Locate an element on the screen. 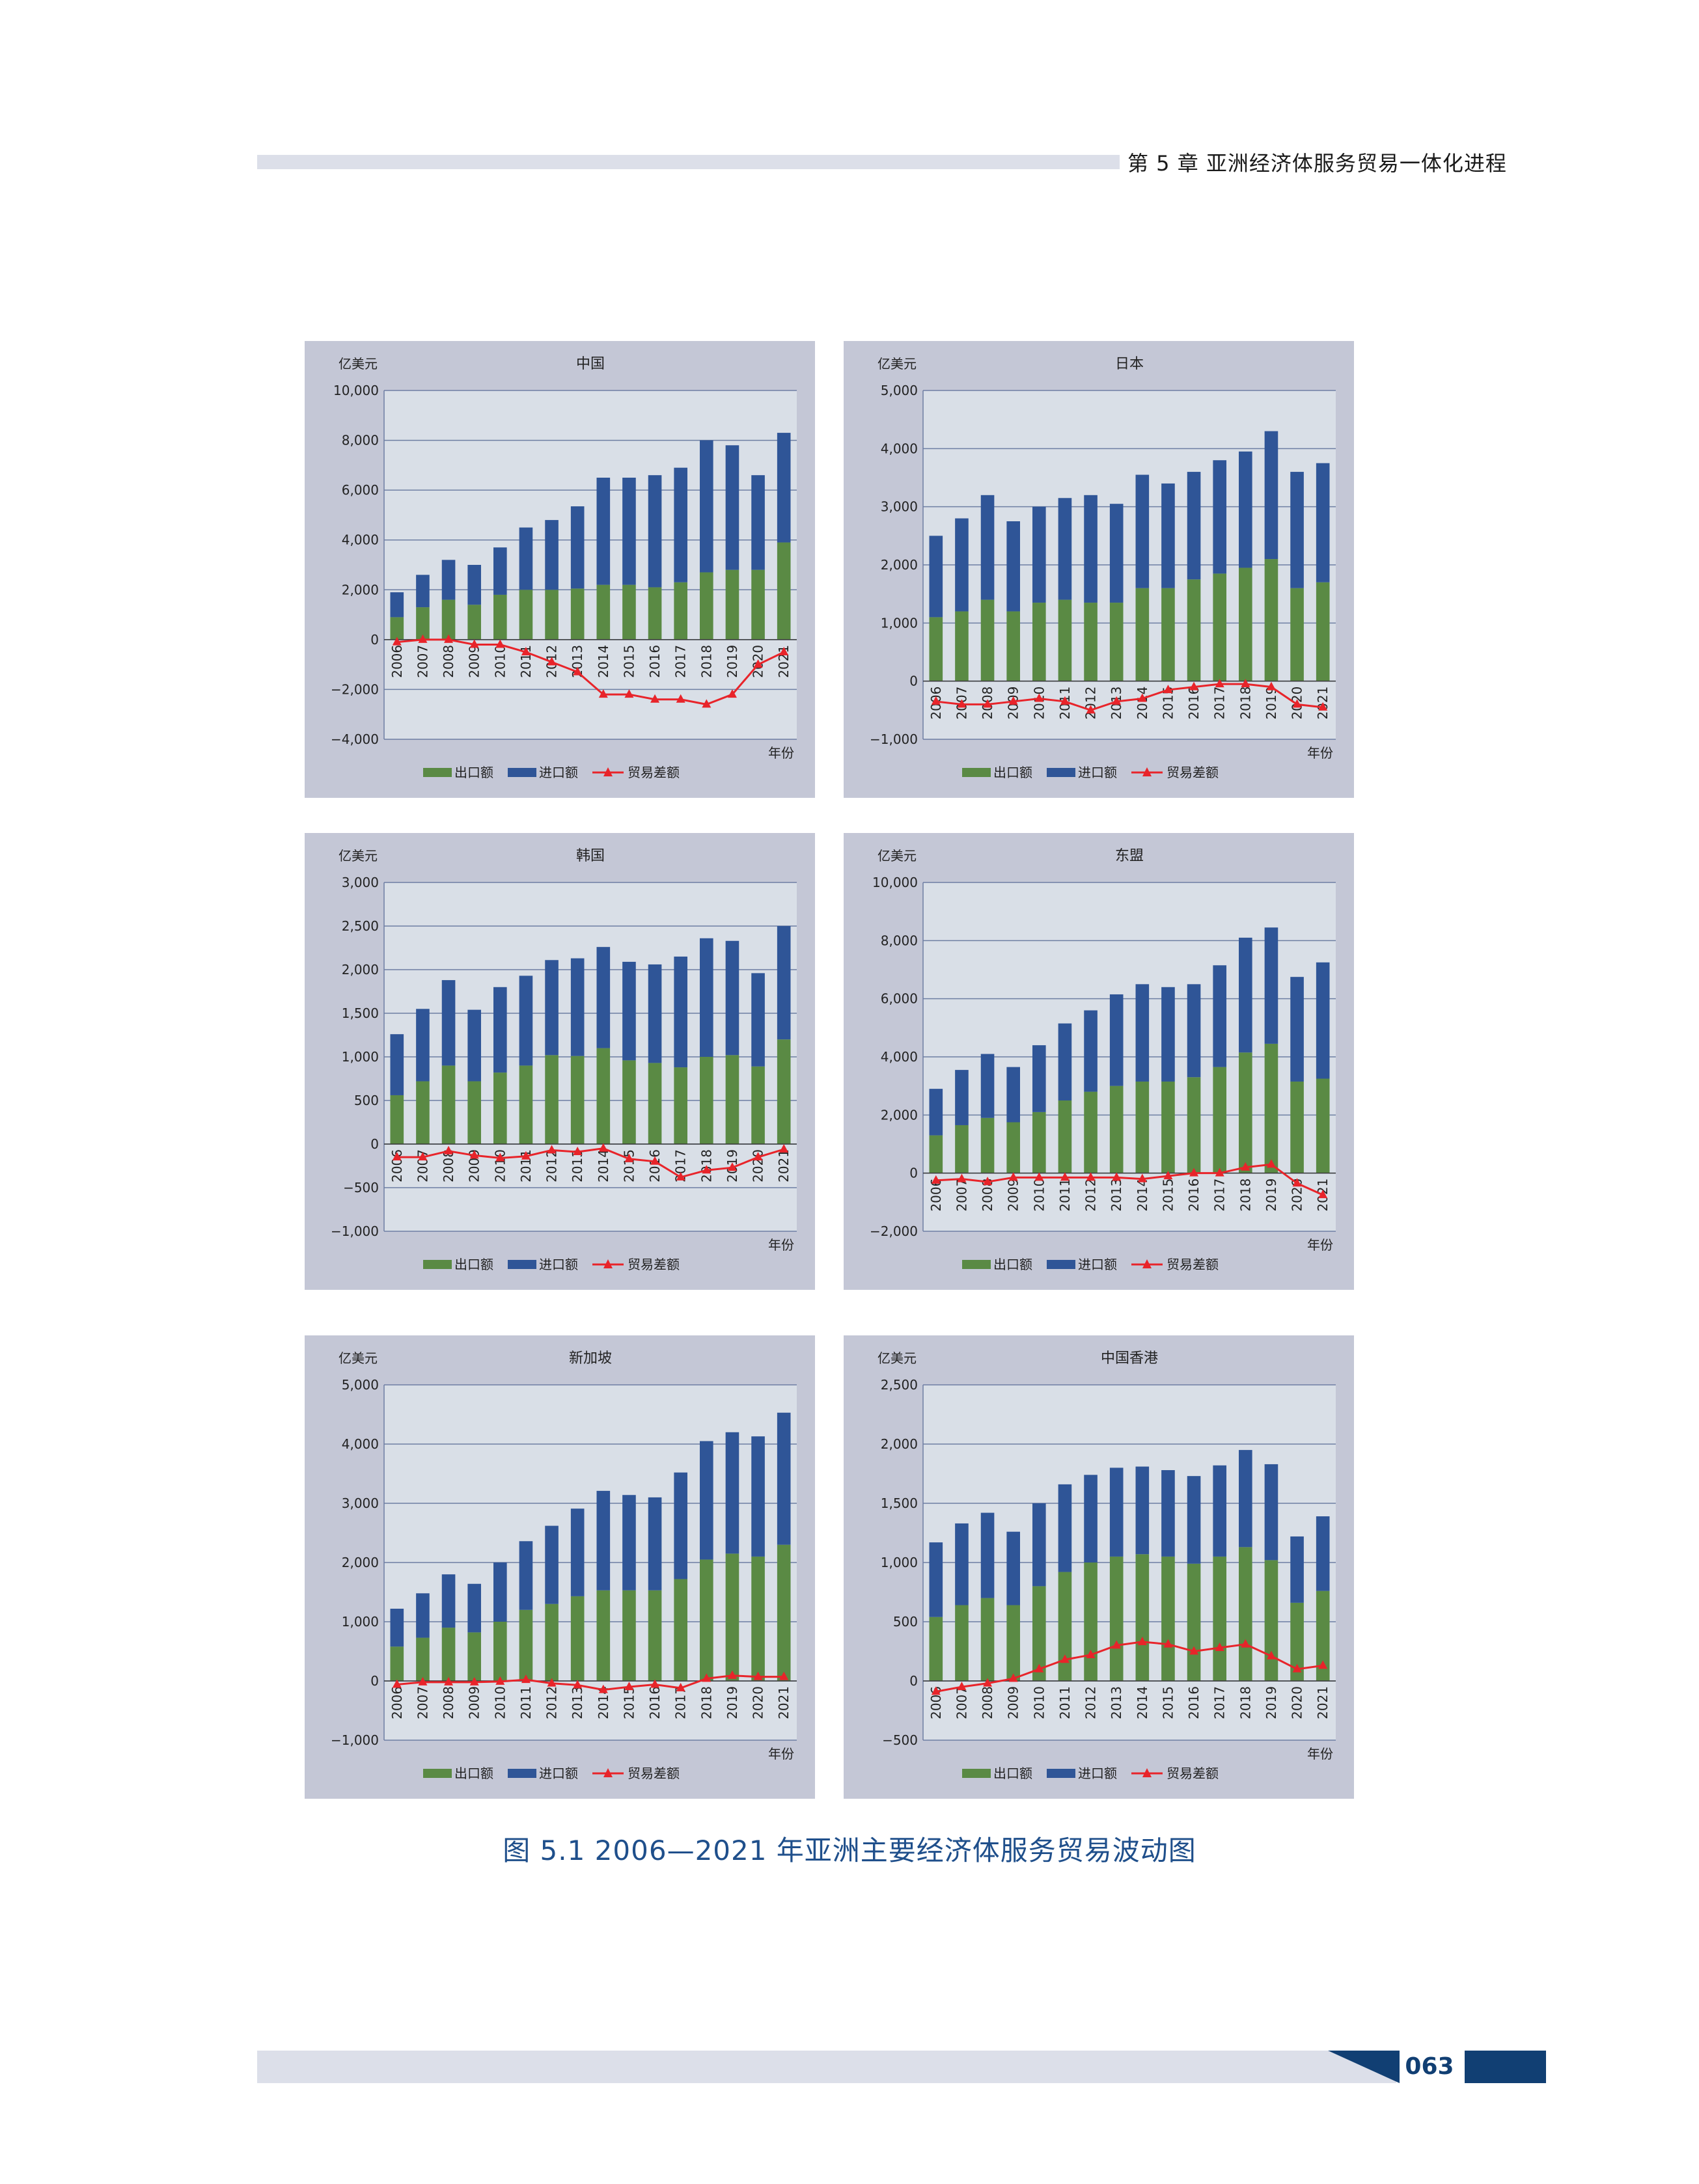  y-tick-label: 10,000 is located at coordinates (895, 883).